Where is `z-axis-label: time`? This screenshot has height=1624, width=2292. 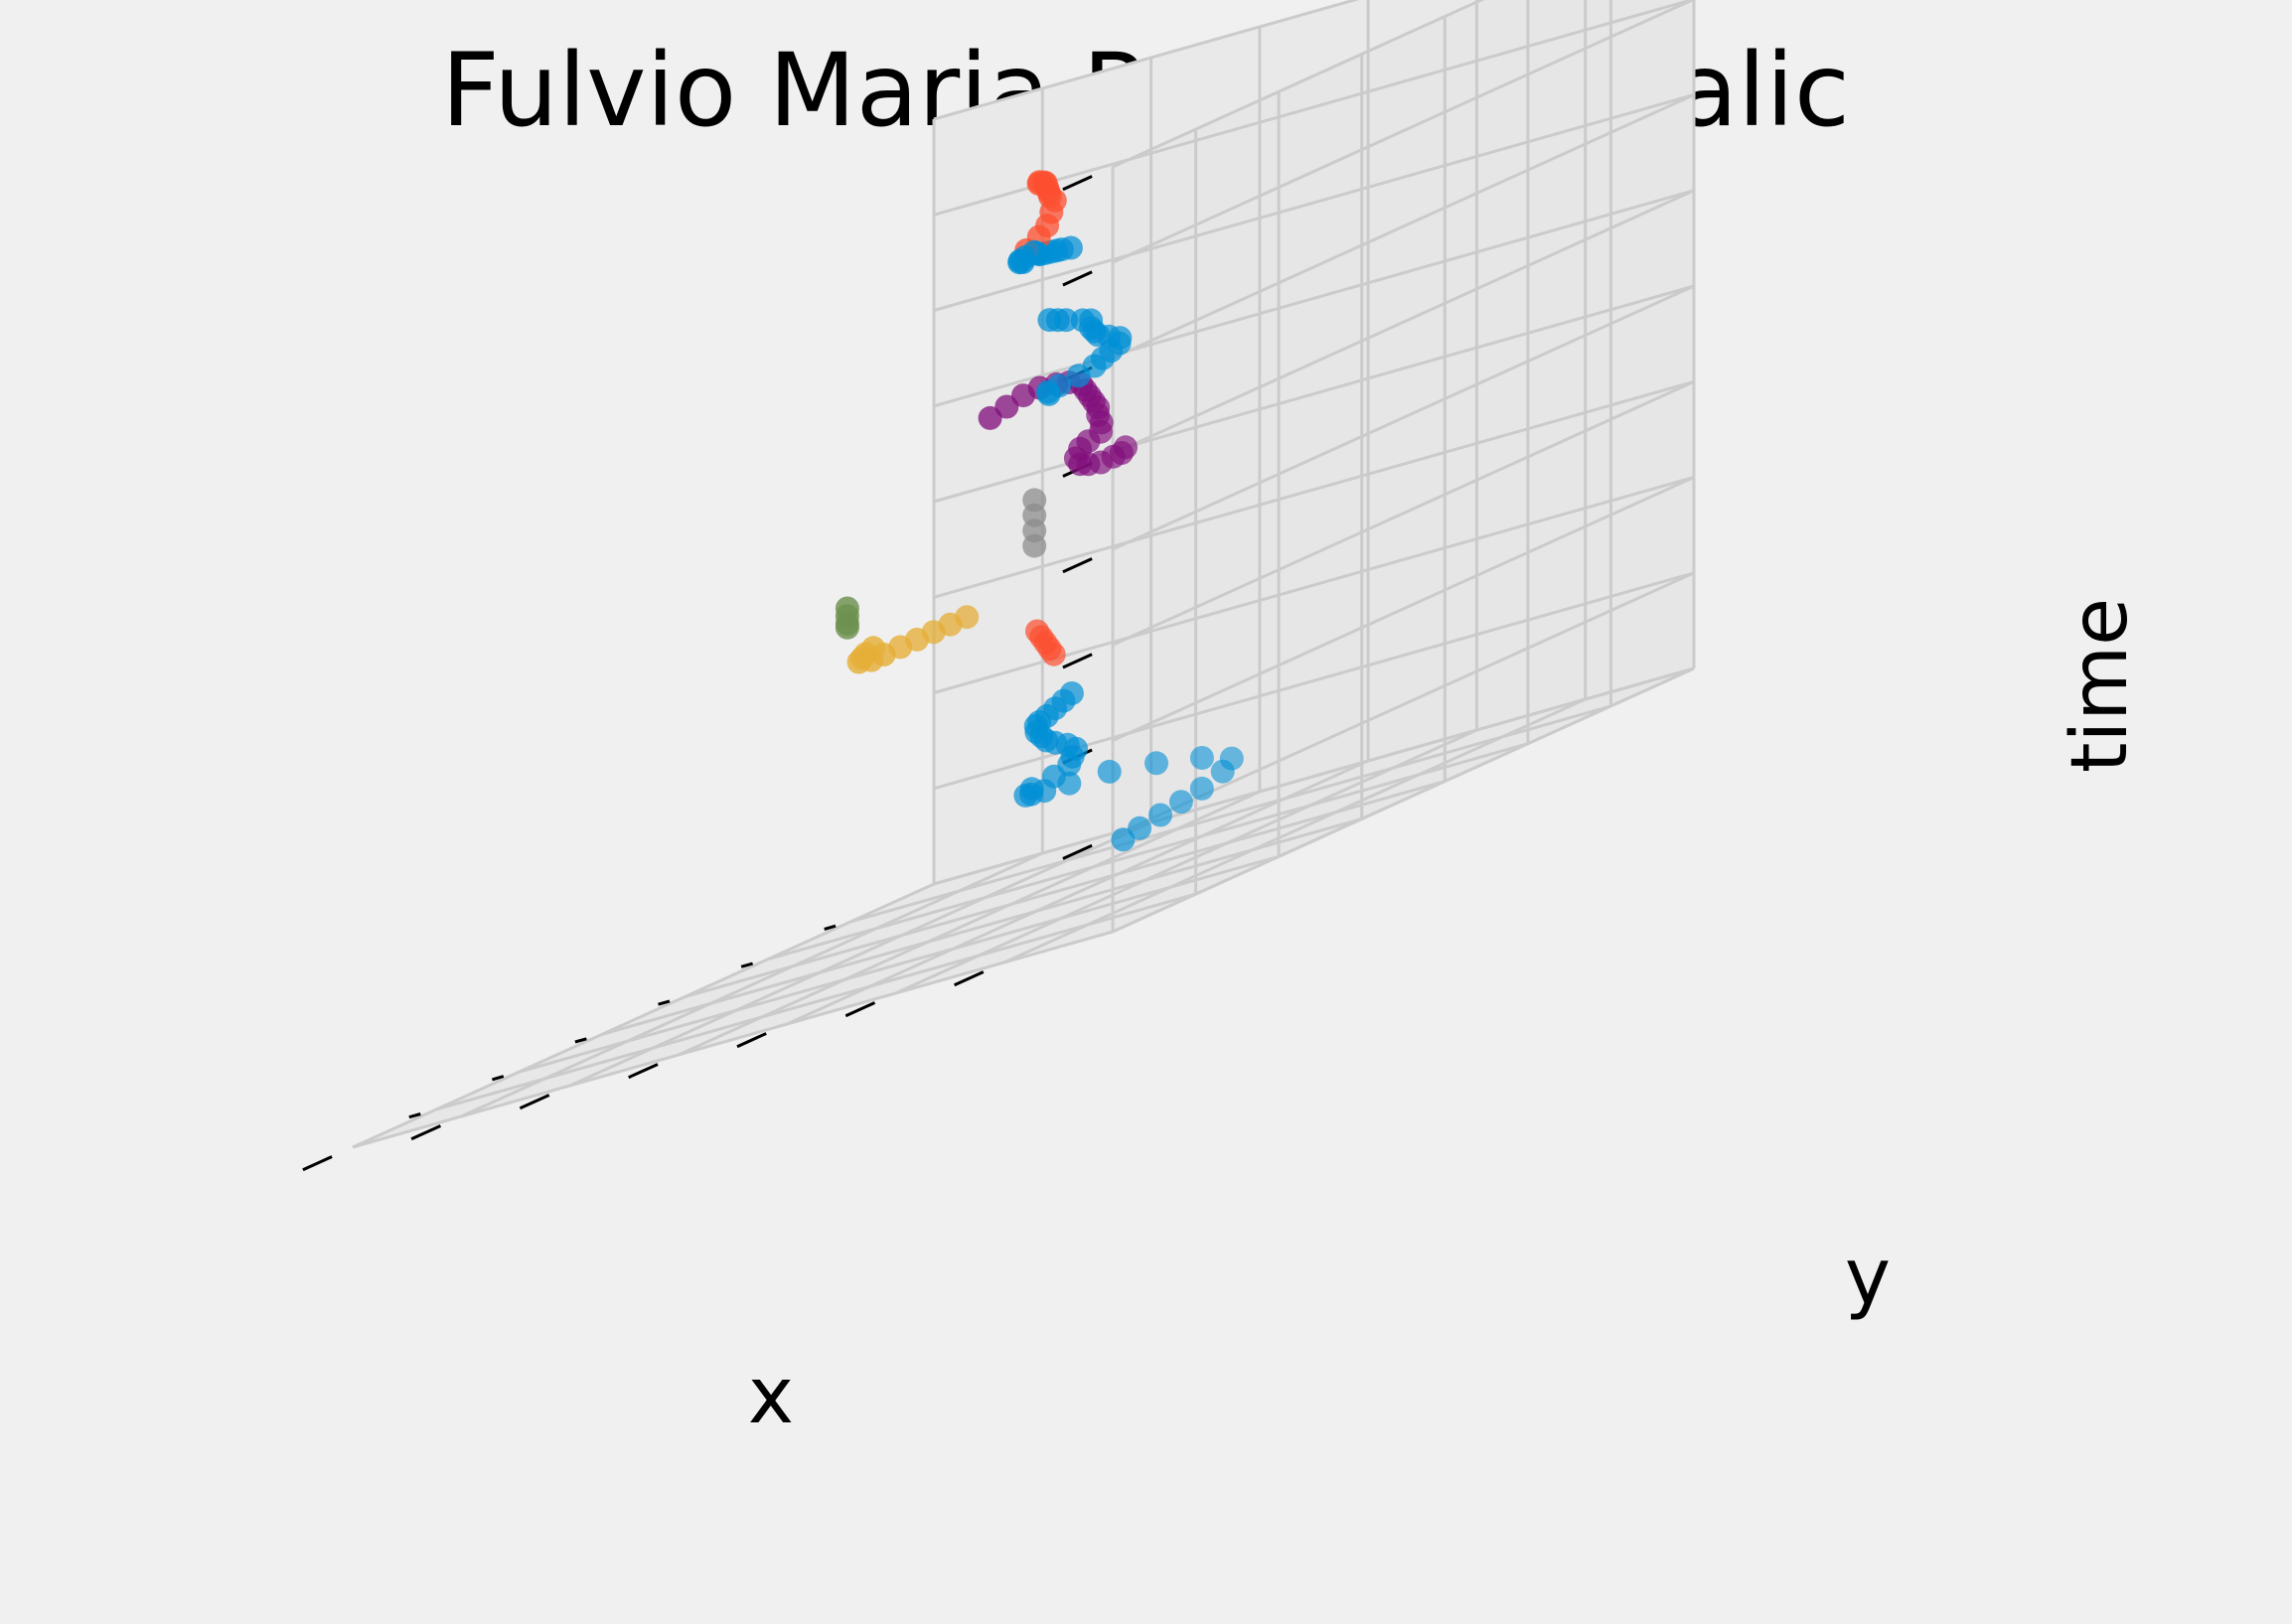
z-axis-label: time is located at coordinates (2100, 685).